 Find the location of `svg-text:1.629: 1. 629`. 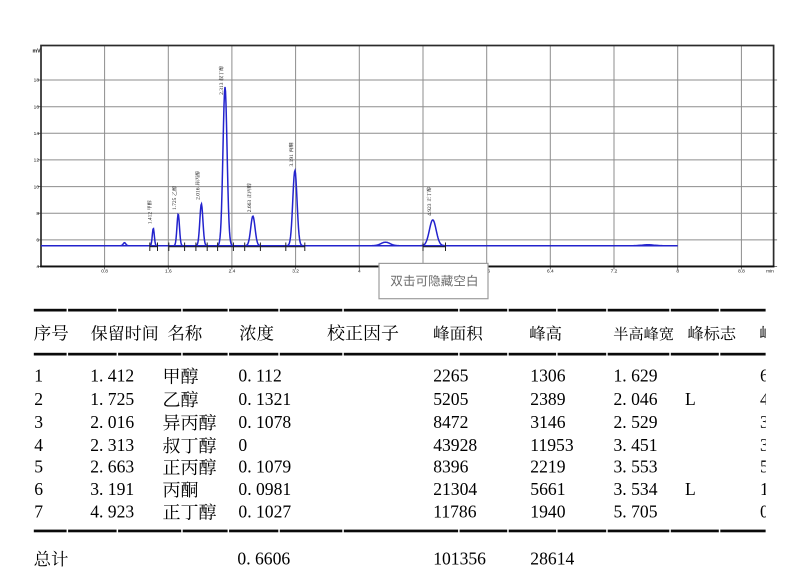

svg-text:1.629: 1. 629 is located at coordinates (636, 376).